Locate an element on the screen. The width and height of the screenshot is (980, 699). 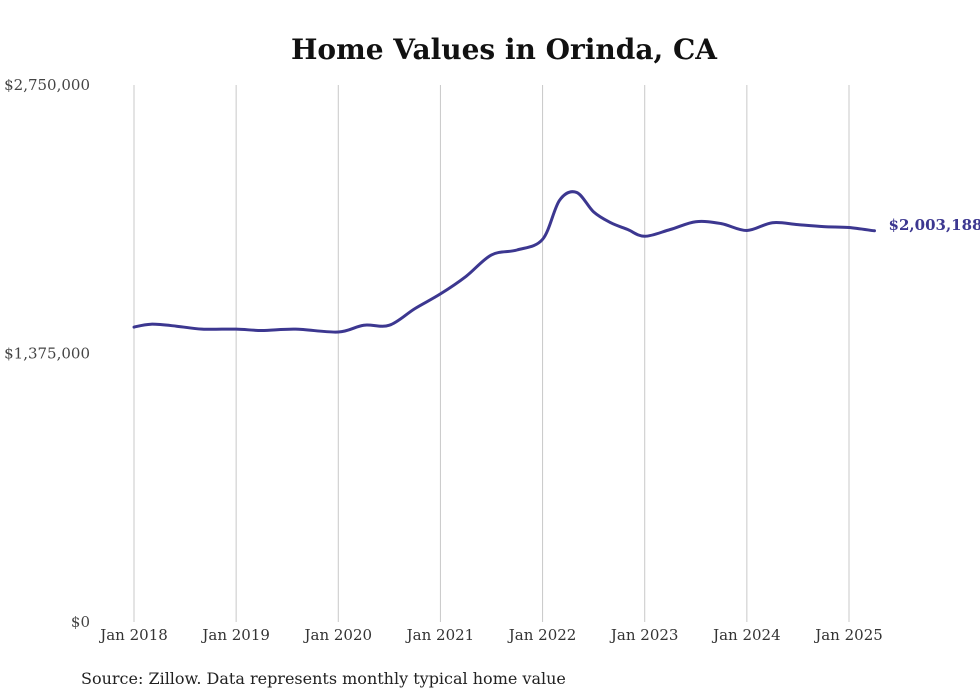
y-axis-tick-labels: $0 $1,375,000 $2,750,000 is located at coordinates (47, 353).